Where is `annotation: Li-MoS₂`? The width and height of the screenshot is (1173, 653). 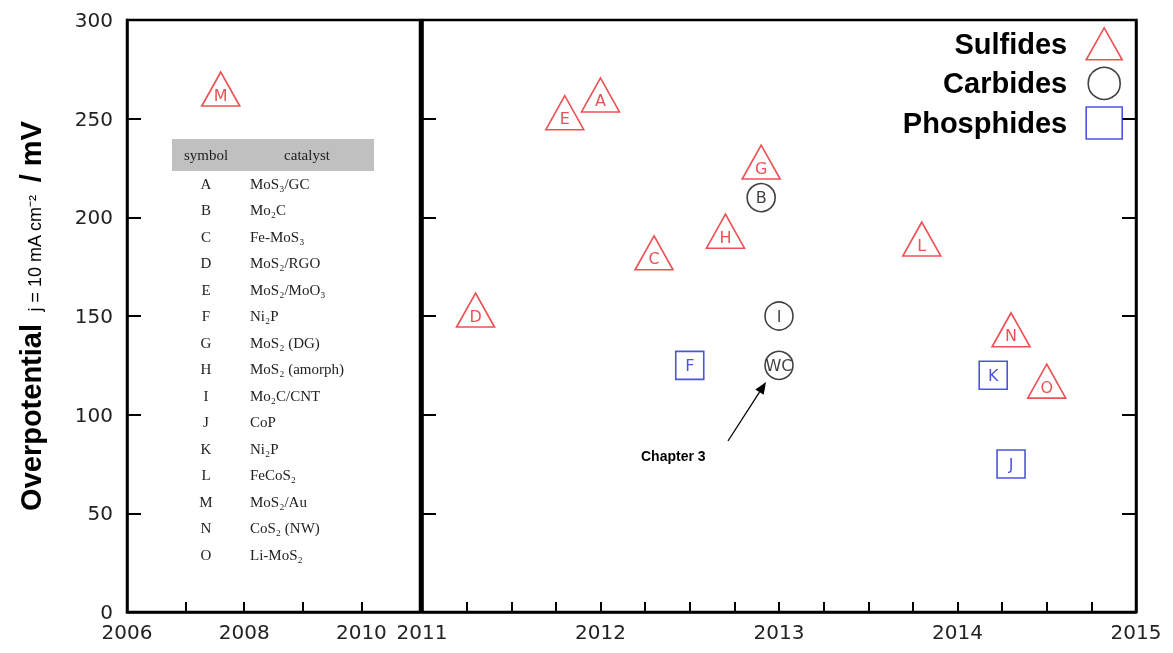 annotation: Li-MoS₂ is located at coordinates (276, 555).